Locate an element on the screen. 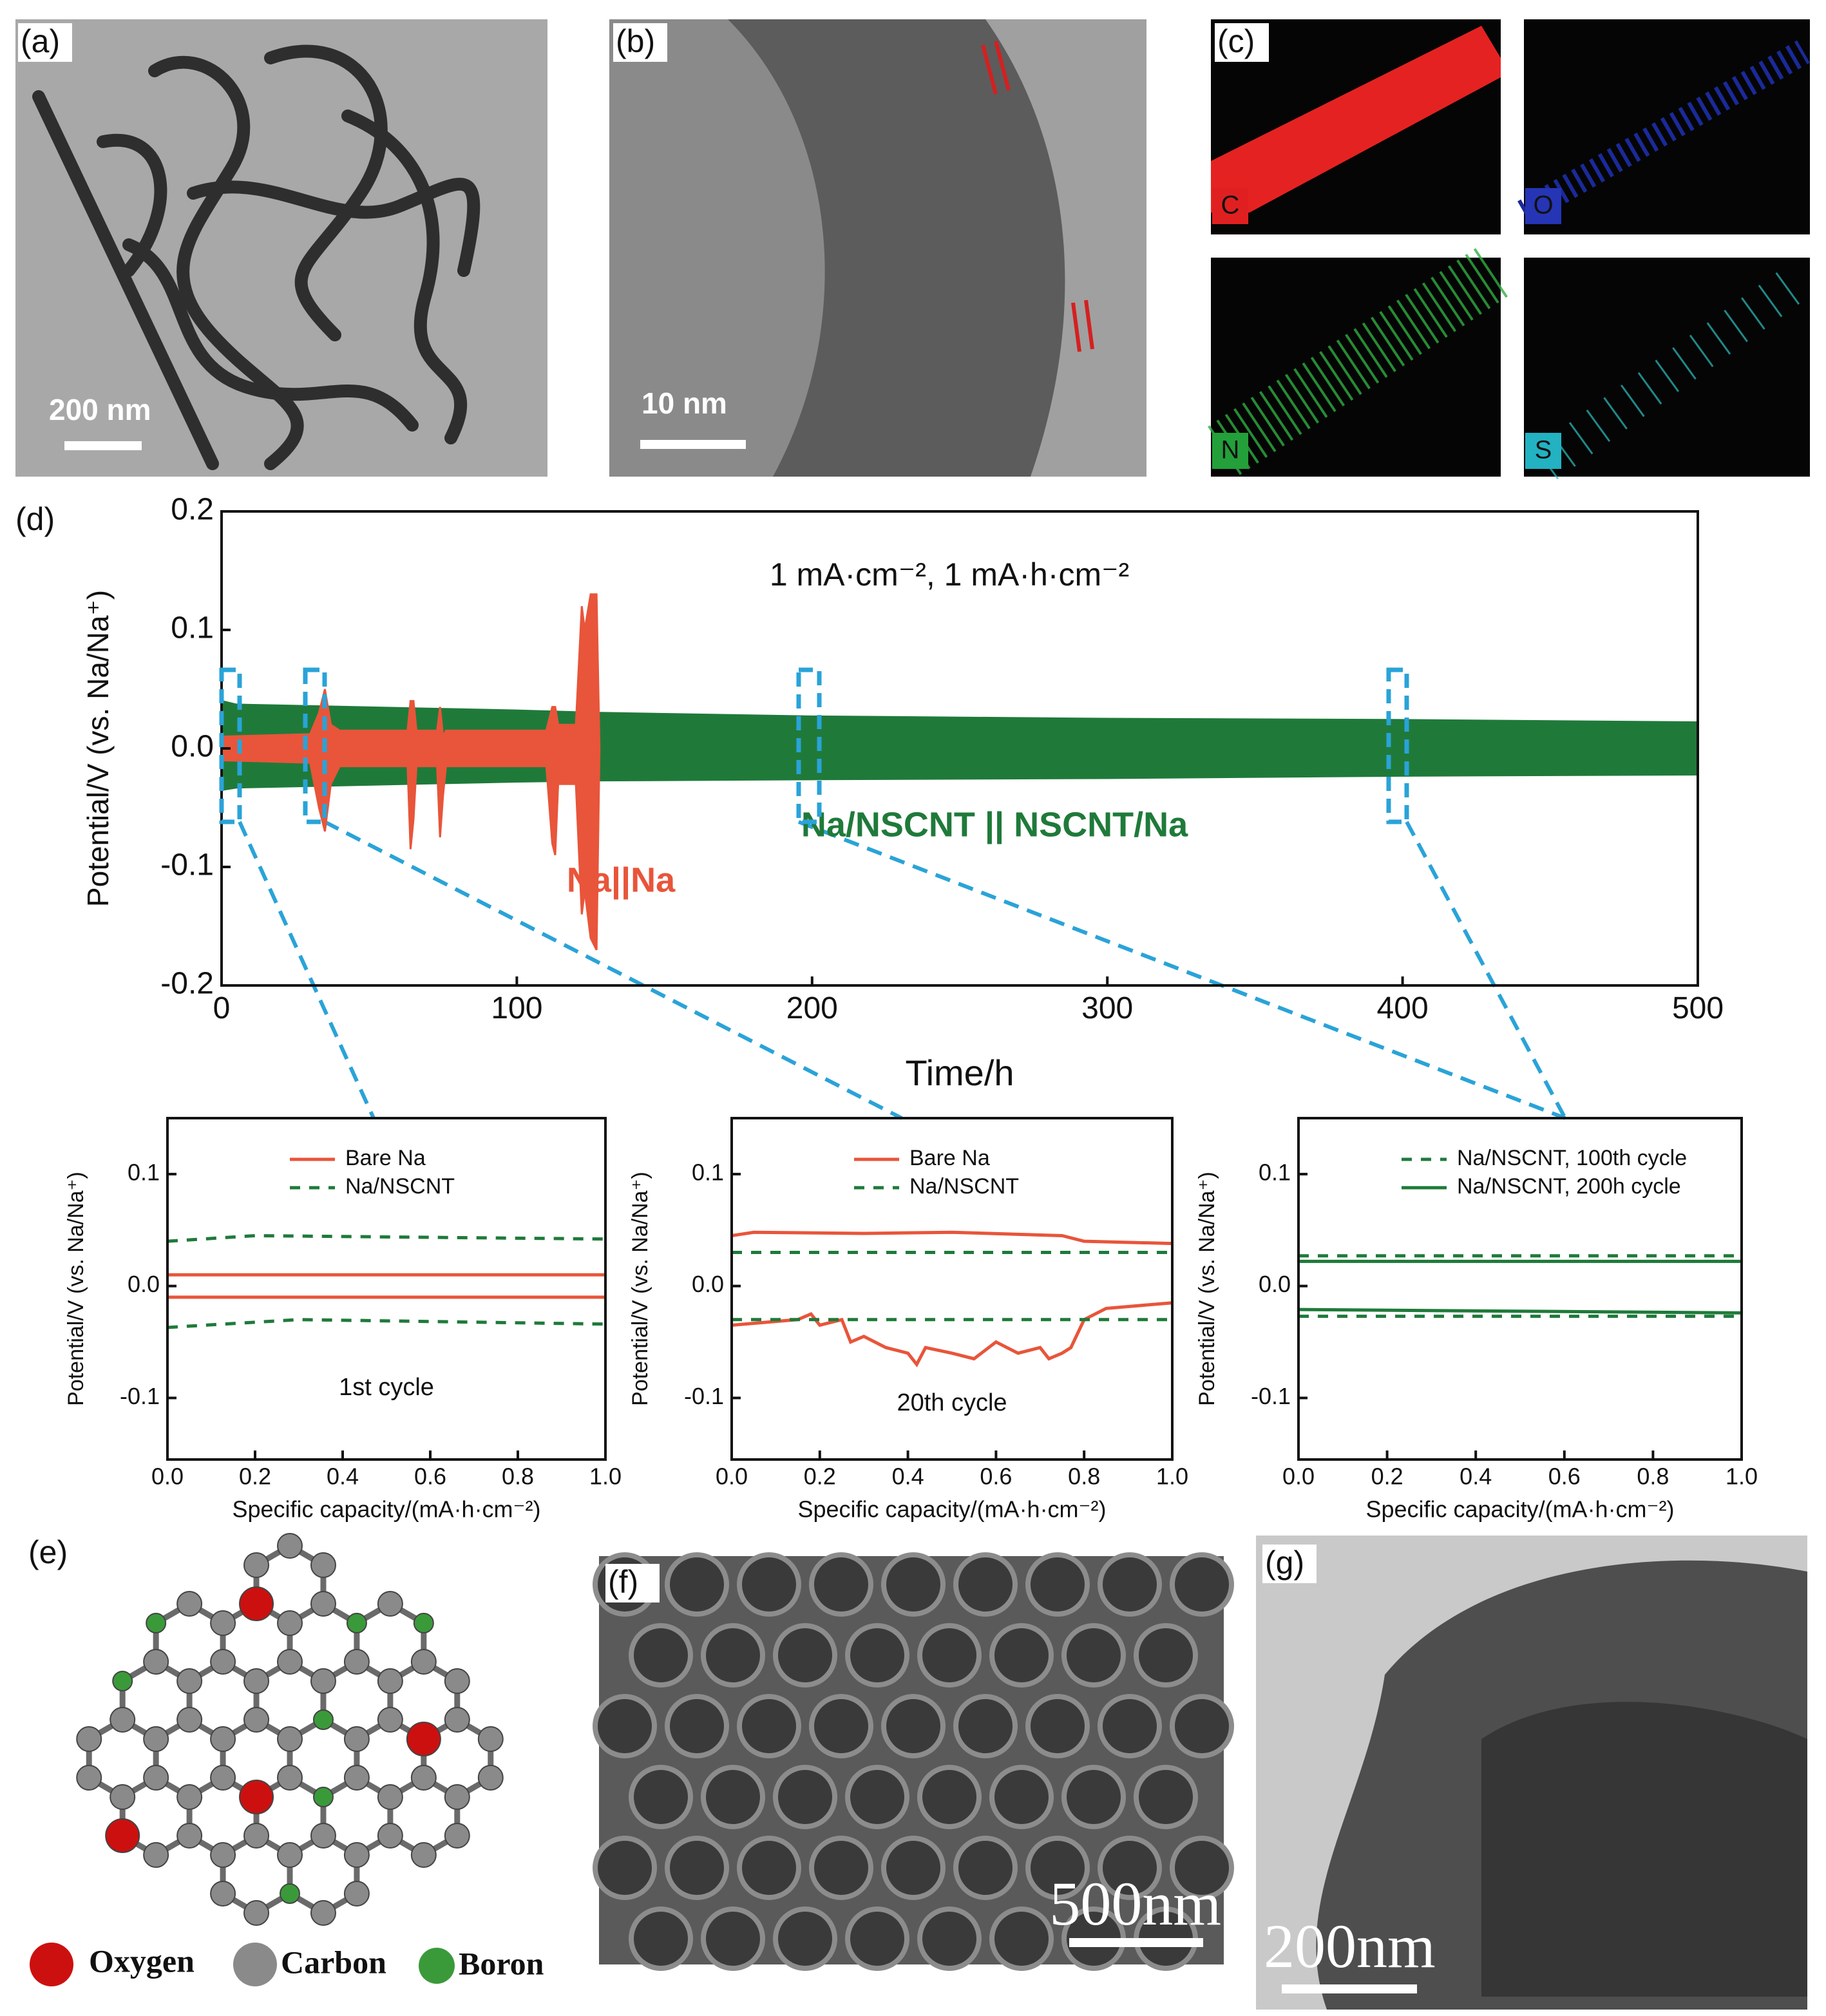 The image size is (1826, 2016). x-tick-label: 1.0 is located at coordinates (1172, 1476).